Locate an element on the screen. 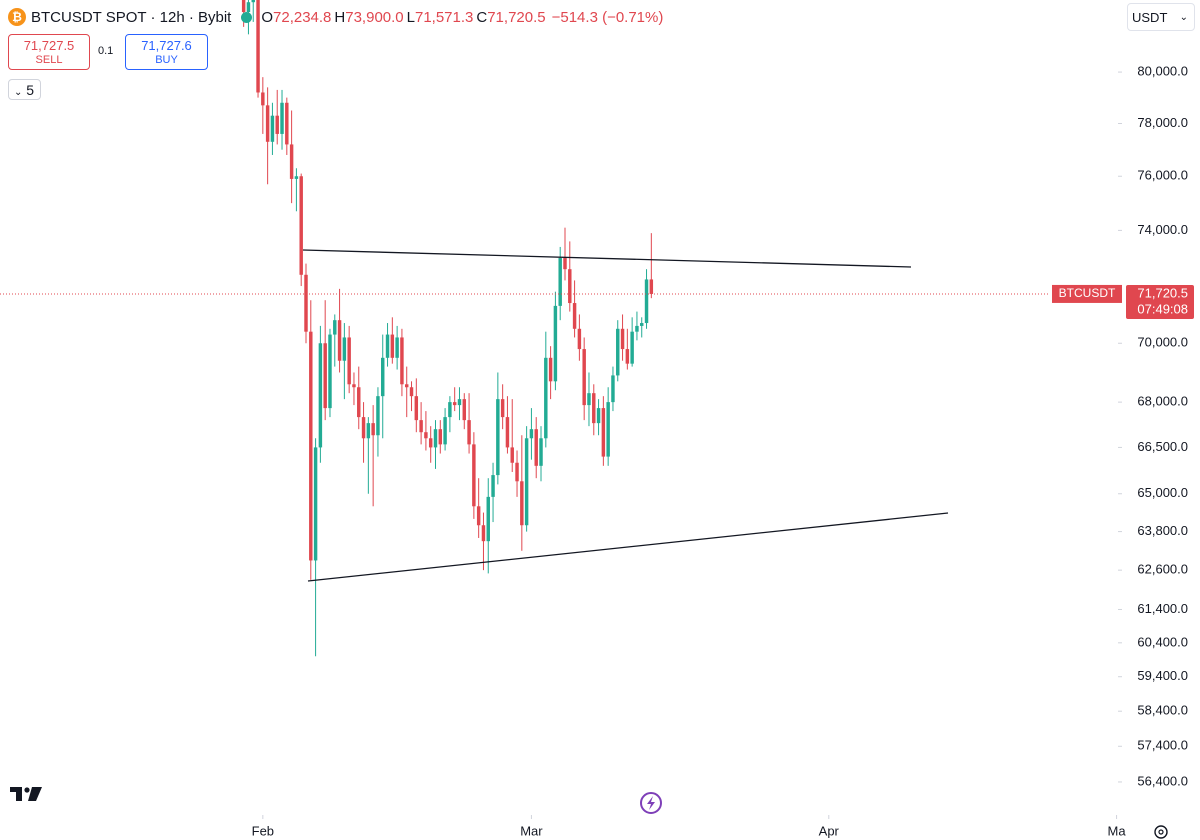 Image resolution: width=1200 pixels, height=840 pixels. y-tick-label: 80,000.0 is located at coordinates (1162, 71).